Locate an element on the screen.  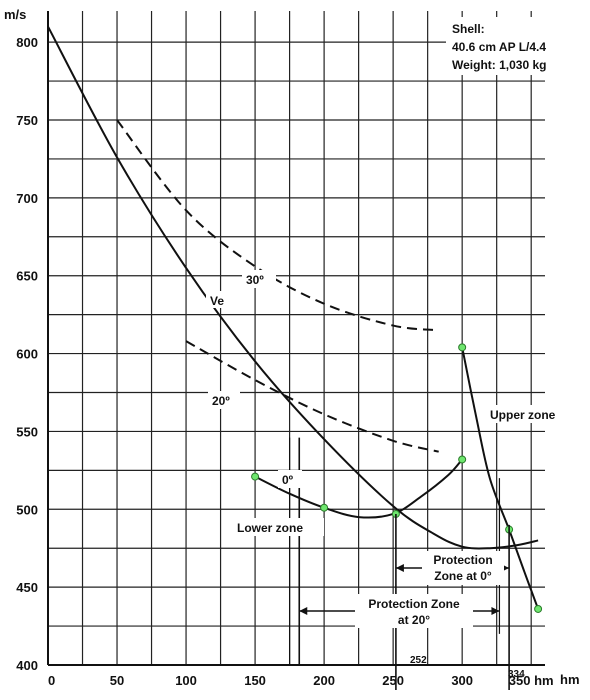
pz0-line-1: Protection is located at coordinates (462, 560).